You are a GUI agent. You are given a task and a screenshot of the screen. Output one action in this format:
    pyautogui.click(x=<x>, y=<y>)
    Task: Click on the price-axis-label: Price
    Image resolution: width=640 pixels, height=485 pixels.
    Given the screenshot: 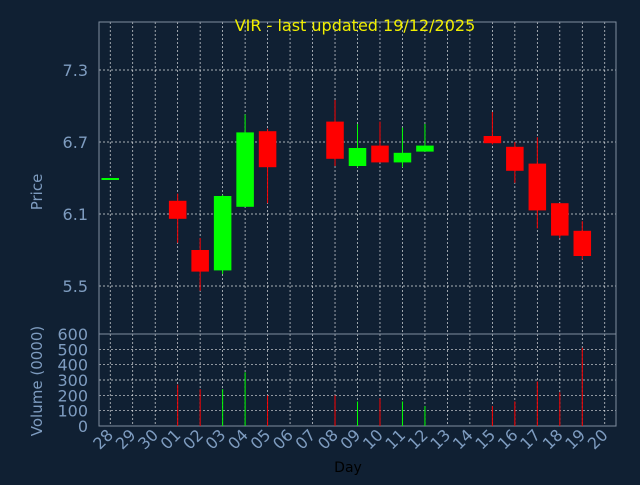 What is the action you would take?
    pyautogui.click(x=37, y=192)
    